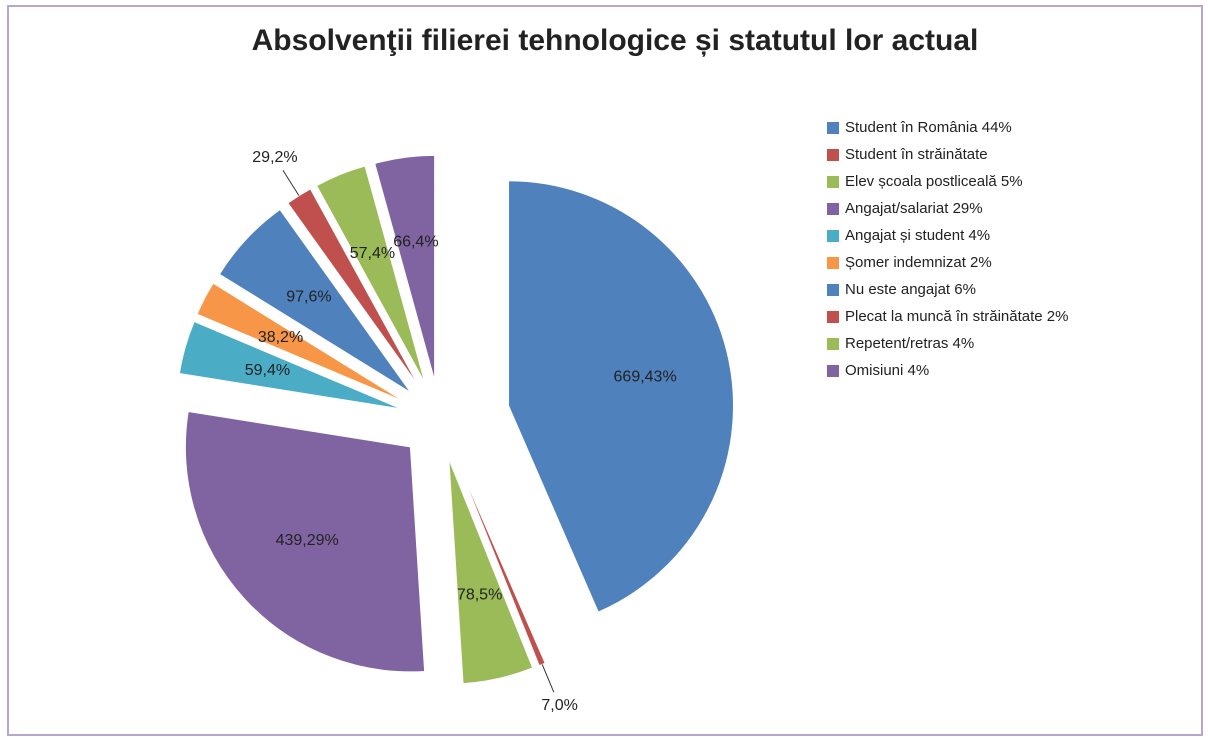 The height and width of the screenshot is (737, 1208). I want to click on data-label: 66,4%, so click(415, 241).